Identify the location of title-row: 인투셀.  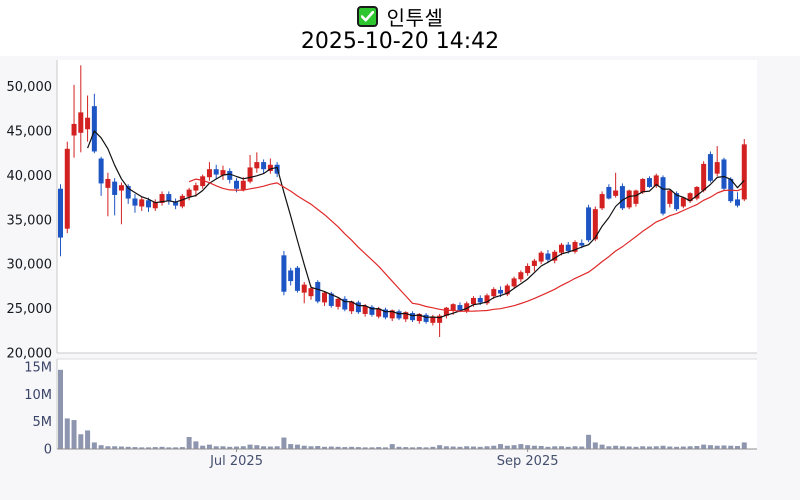
(400, 17).